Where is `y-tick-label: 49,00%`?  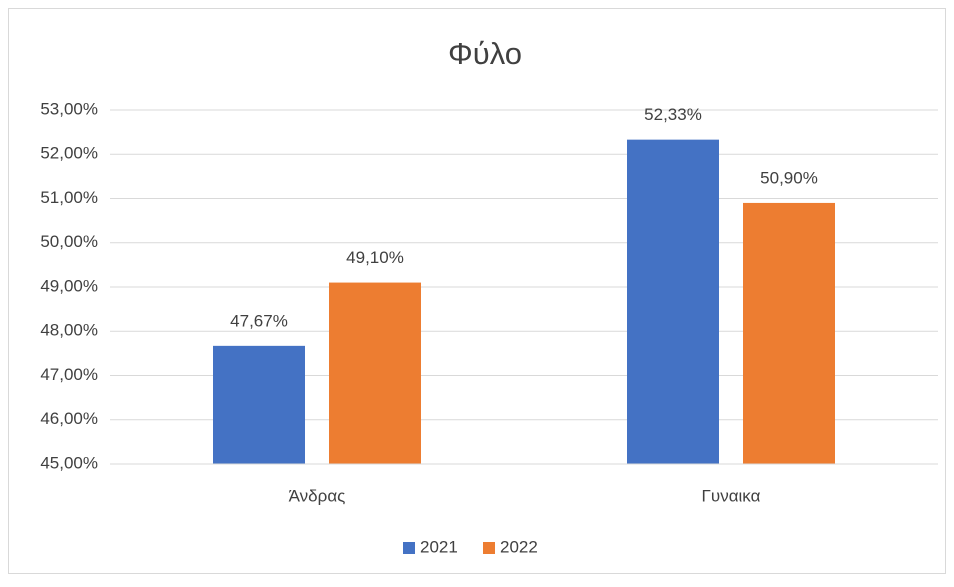
y-tick-label: 49,00% is located at coordinates (69, 285).